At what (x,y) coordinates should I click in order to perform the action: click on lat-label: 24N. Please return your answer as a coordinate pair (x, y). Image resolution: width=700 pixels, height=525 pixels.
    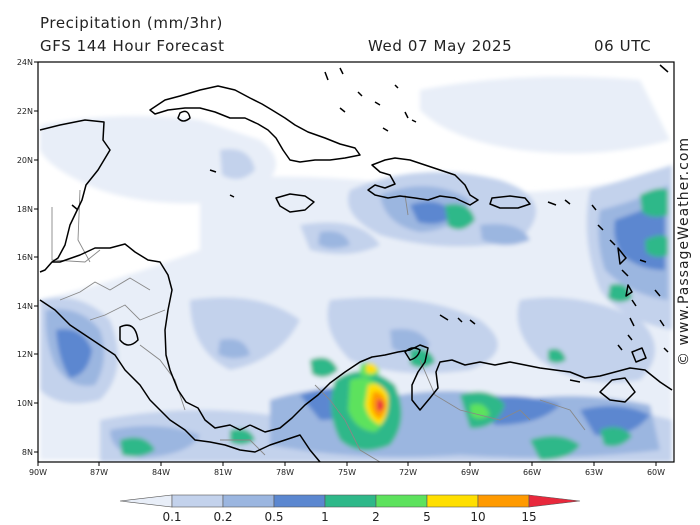
    Looking at the image, I should click on (25, 62).